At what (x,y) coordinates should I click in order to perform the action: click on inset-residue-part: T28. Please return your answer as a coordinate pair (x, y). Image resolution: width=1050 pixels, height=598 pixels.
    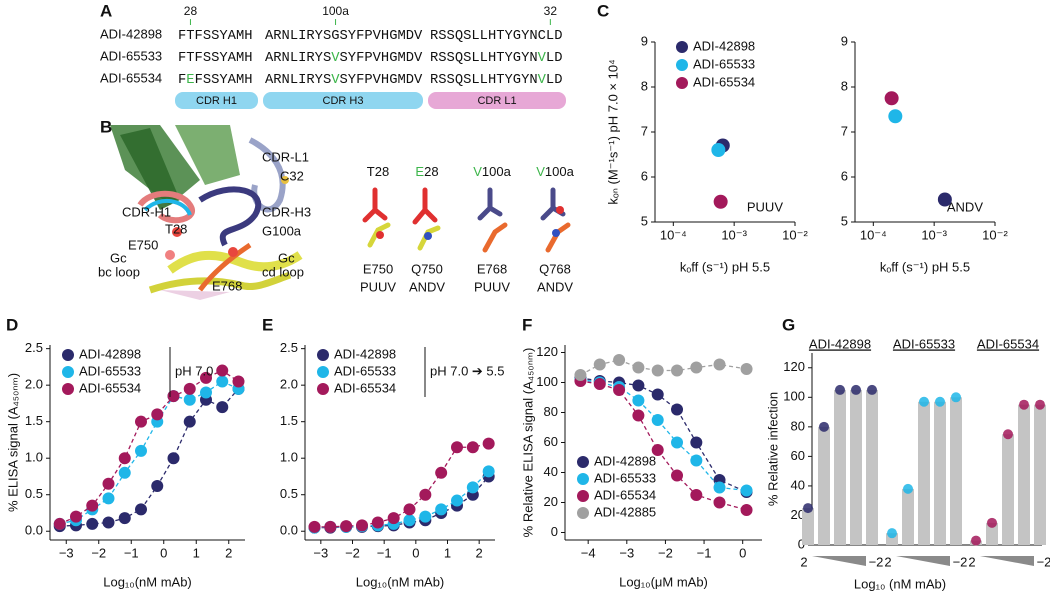
    Looking at the image, I should click on (378, 171).